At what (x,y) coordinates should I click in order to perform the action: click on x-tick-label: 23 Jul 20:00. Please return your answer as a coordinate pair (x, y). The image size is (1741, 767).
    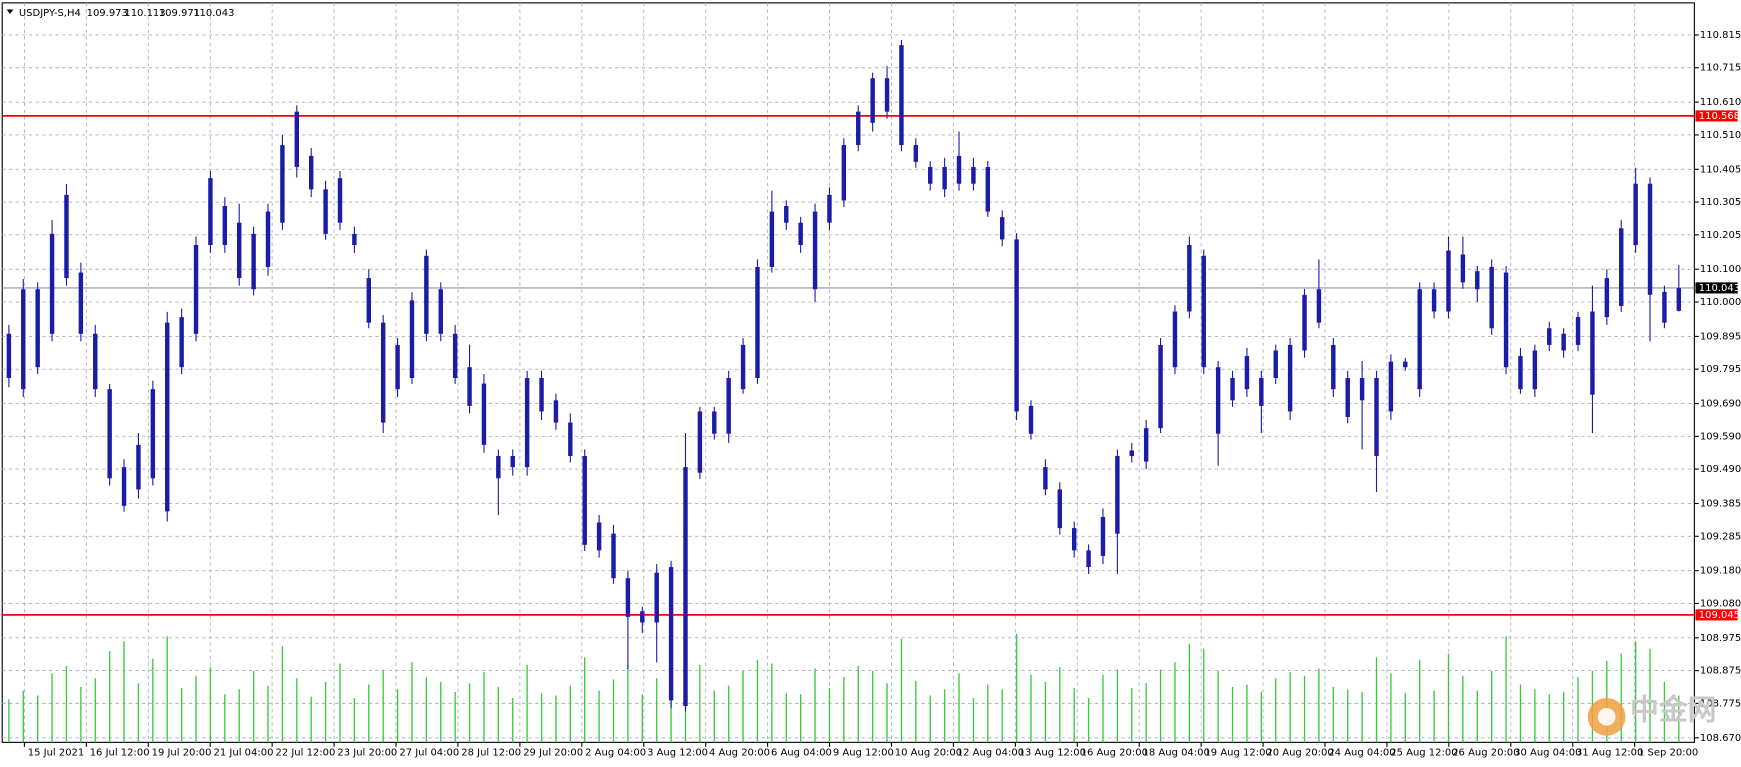
    Looking at the image, I should click on (367, 752).